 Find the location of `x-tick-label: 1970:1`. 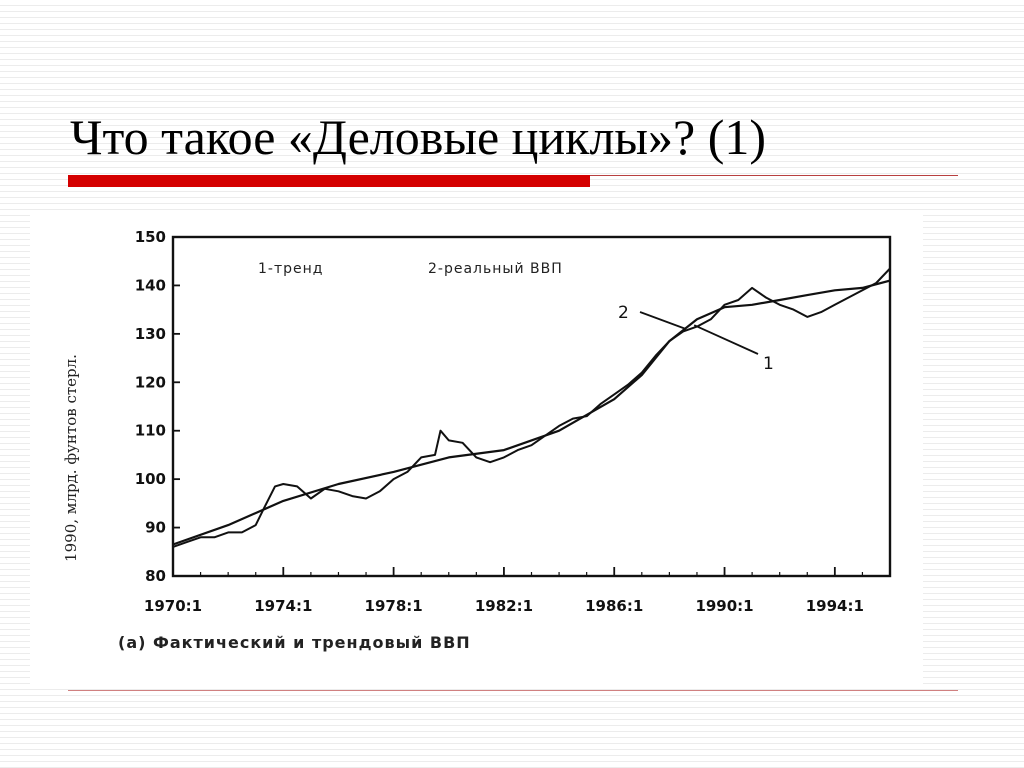

x-tick-label: 1970:1 is located at coordinates (173, 606).